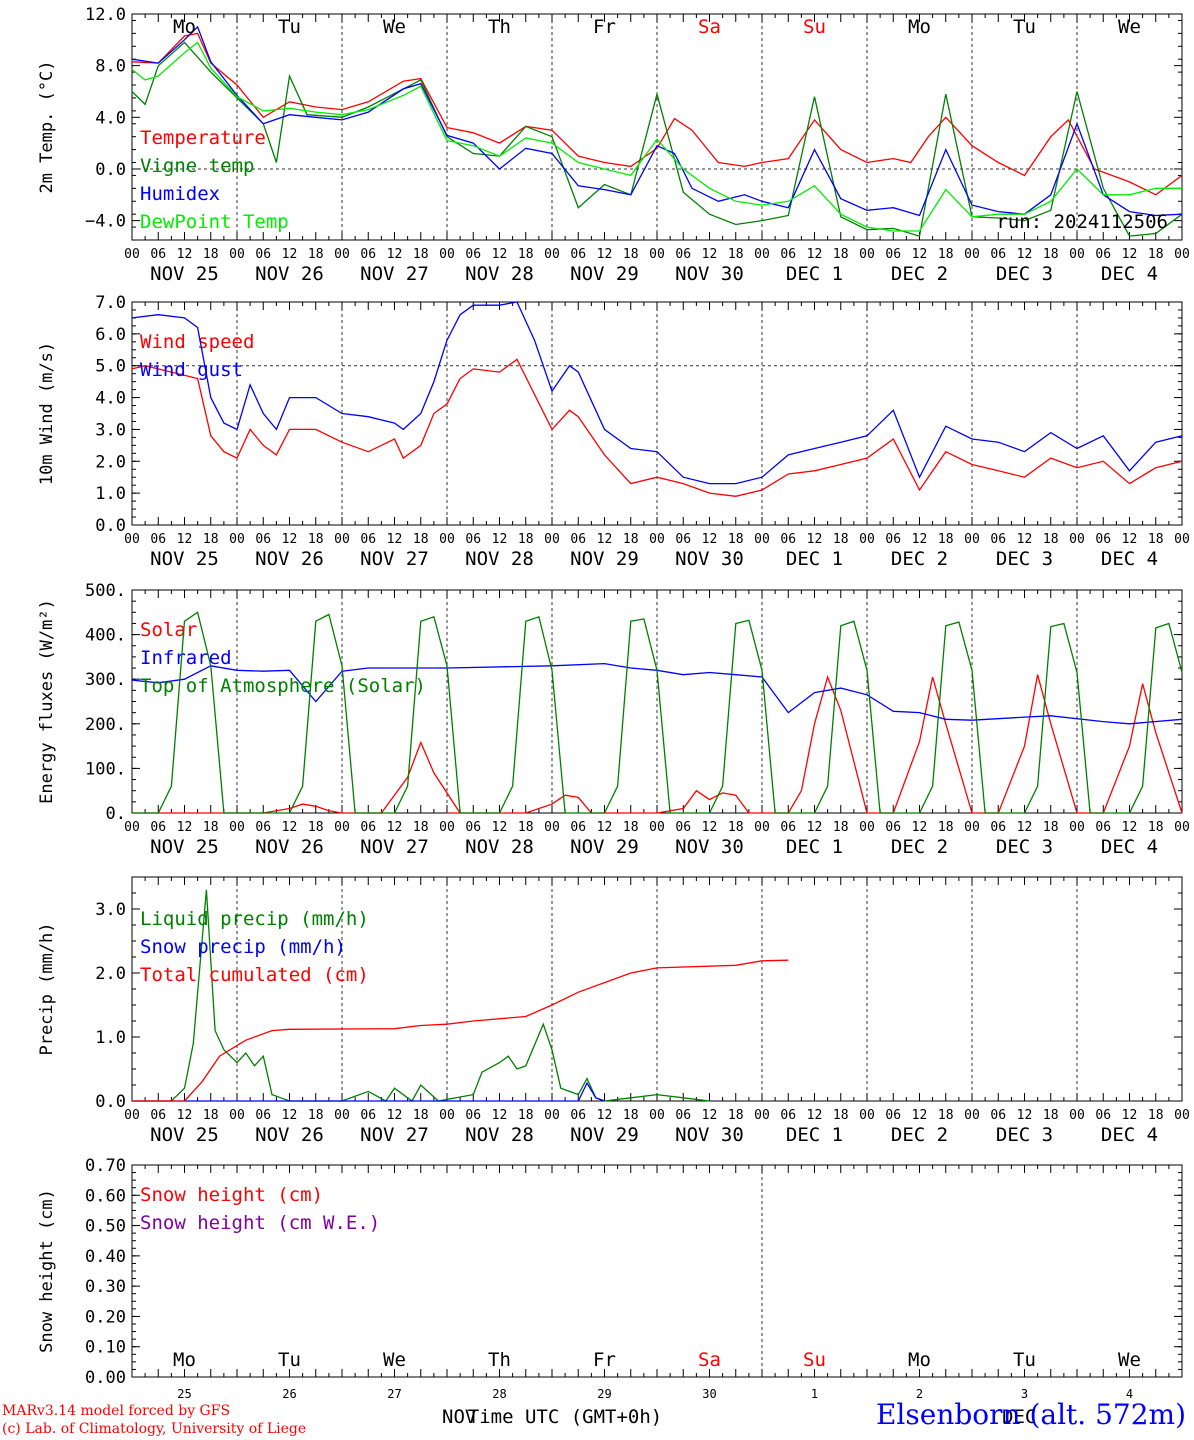  Describe the element at coordinates (180, 194) in the screenshot. I see `legend-entry: Humidex` at that location.